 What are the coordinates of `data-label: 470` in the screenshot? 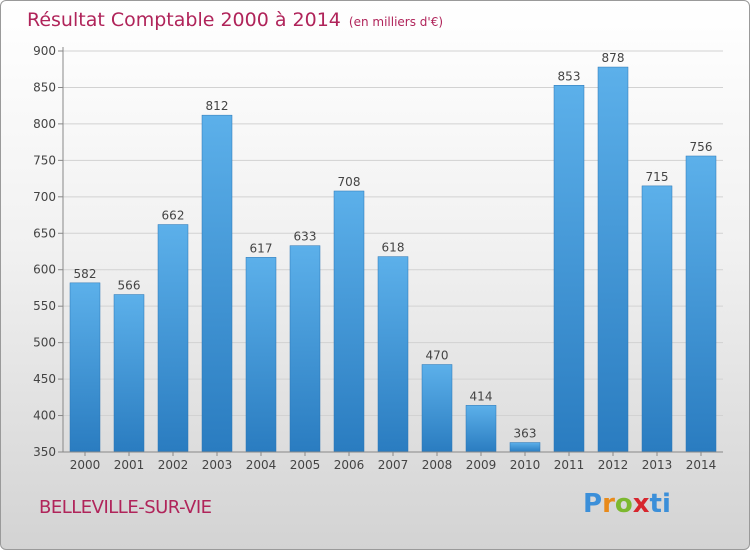 It's located at (437, 356).